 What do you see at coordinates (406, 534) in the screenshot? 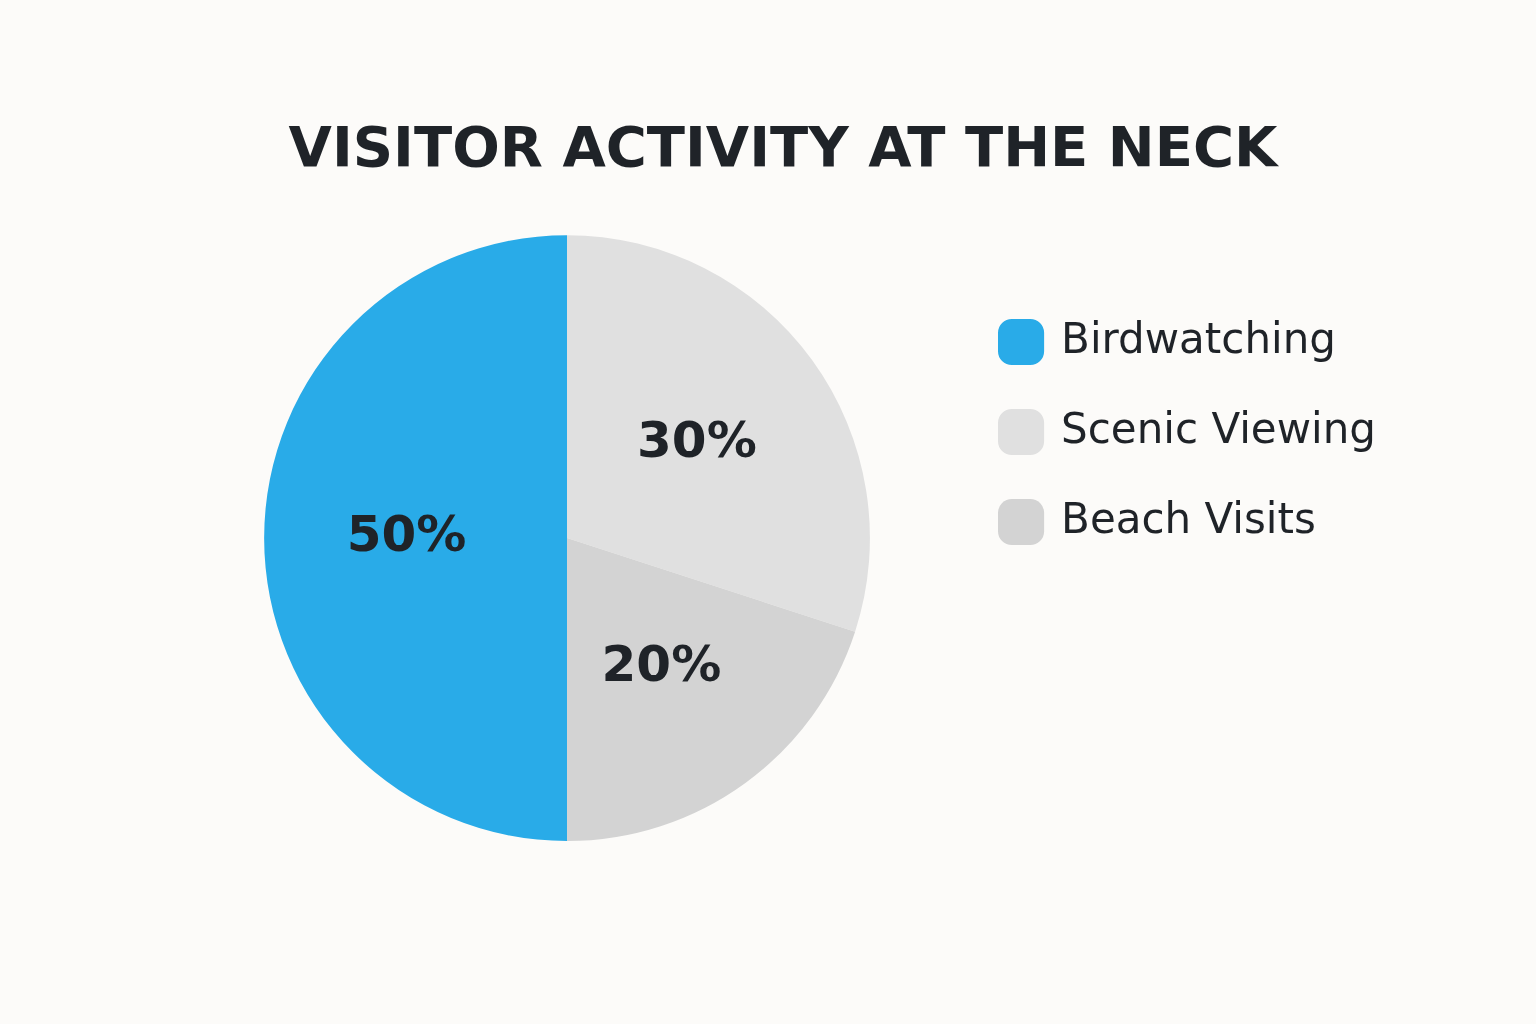
I see `data-label: 50%` at bounding box center [406, 534].